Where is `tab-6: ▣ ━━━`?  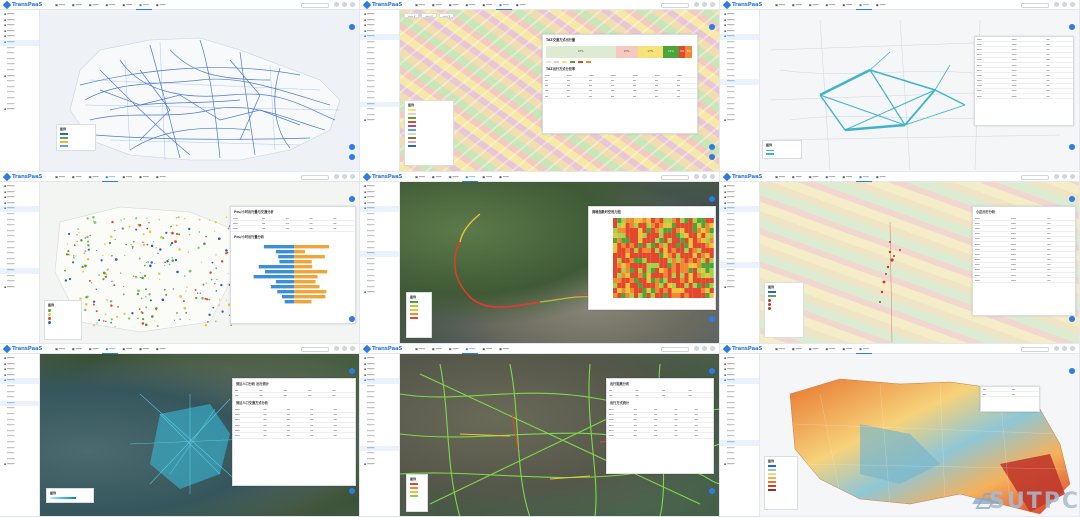
tab-6: ▣ ━━━ is located at coordinates (143, 348).